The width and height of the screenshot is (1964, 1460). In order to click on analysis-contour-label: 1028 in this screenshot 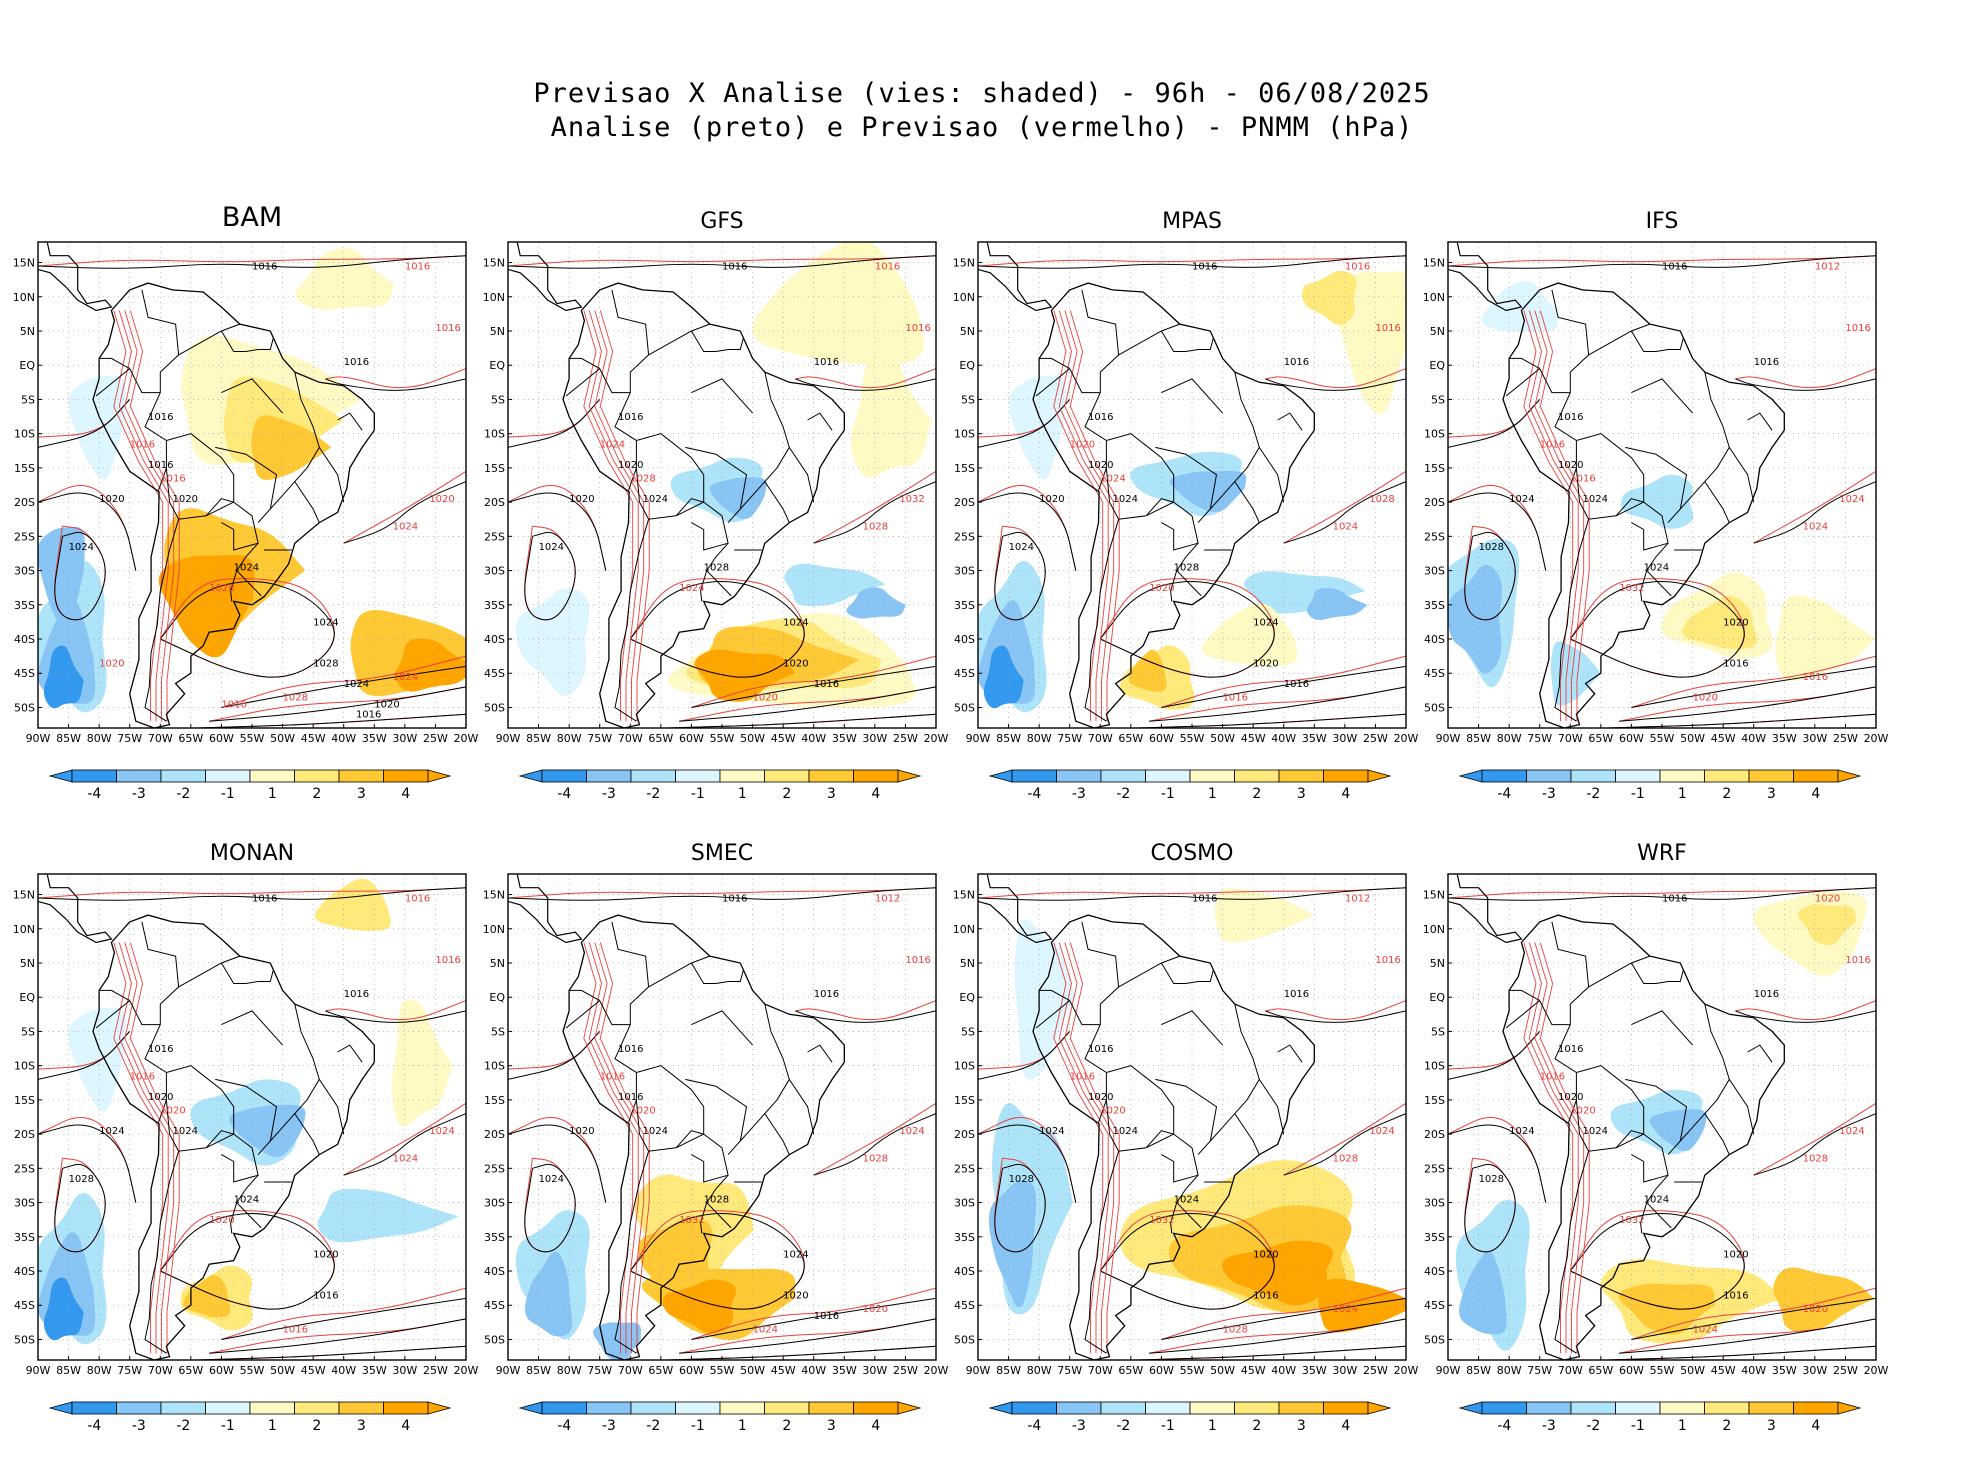, I will do `click(716, 1200)`.